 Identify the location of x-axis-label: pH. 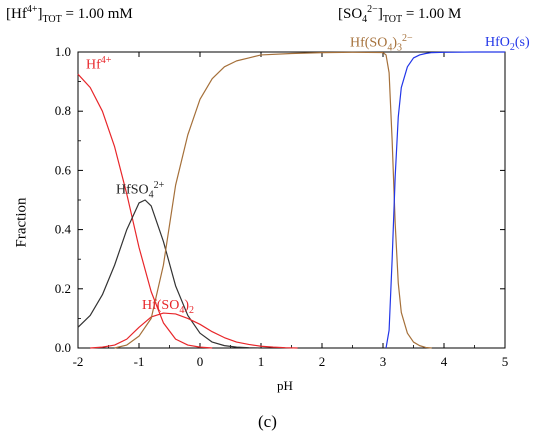
(285, 385).